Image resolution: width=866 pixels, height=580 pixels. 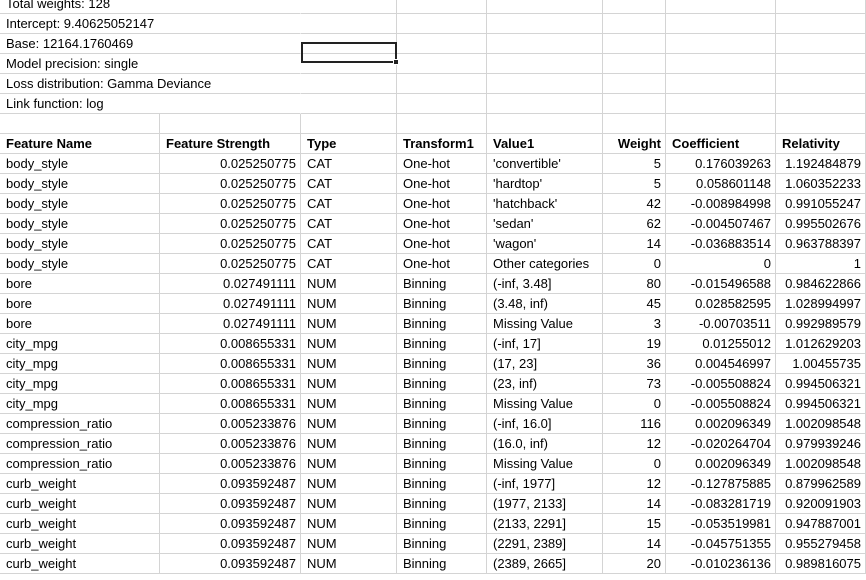 I want to click on table-cell: 0.027491111, so click(x=230, y=284).